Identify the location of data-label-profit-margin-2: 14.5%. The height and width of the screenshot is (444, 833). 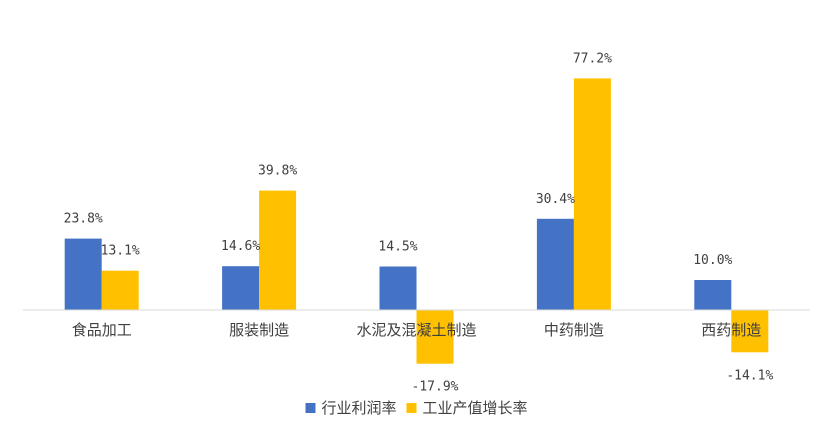
(397, 247).